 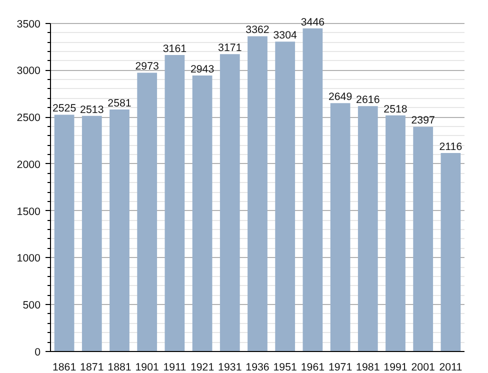 What do you see at coordinates (450, 147) in the screenshot?
I see `data-label: 2116` at bounding box center [450, 147].